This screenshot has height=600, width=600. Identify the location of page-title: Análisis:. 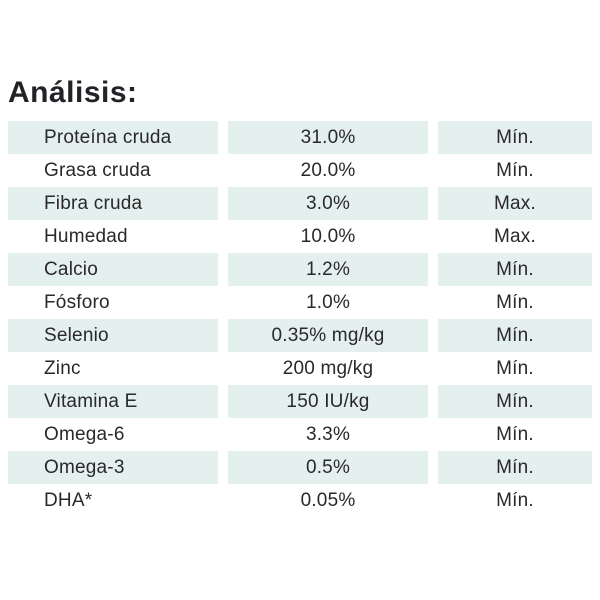
(73, 92).